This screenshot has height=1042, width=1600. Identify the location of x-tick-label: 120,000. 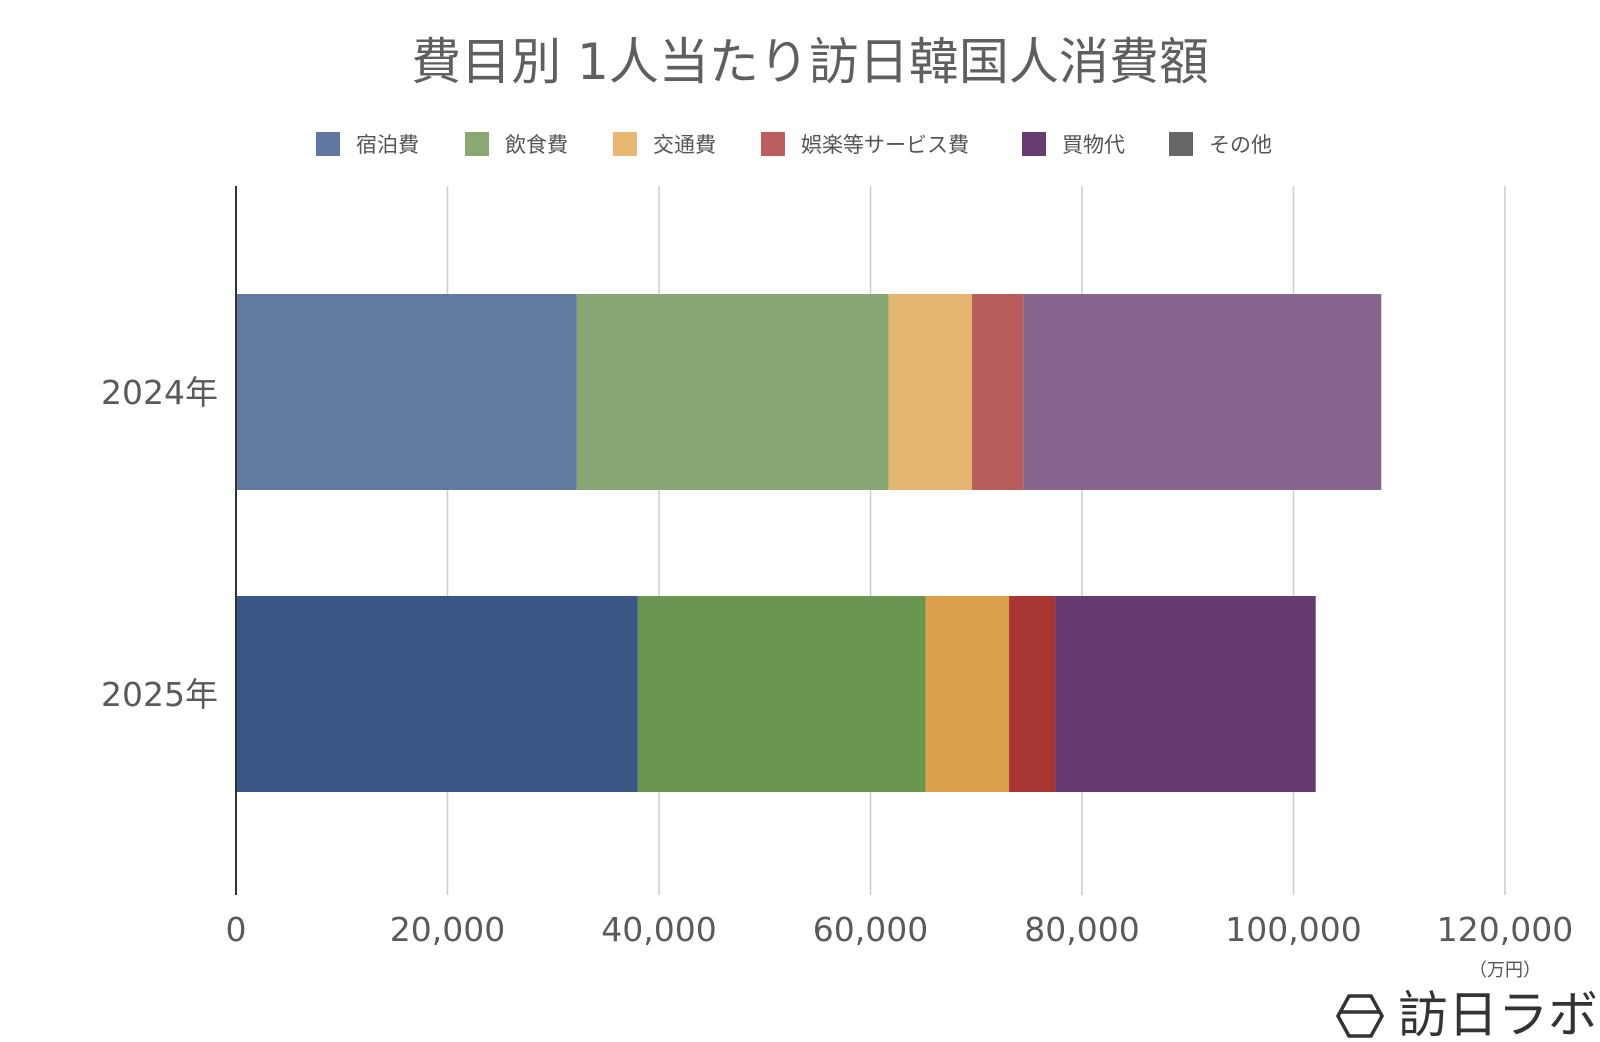
(1505, 929).